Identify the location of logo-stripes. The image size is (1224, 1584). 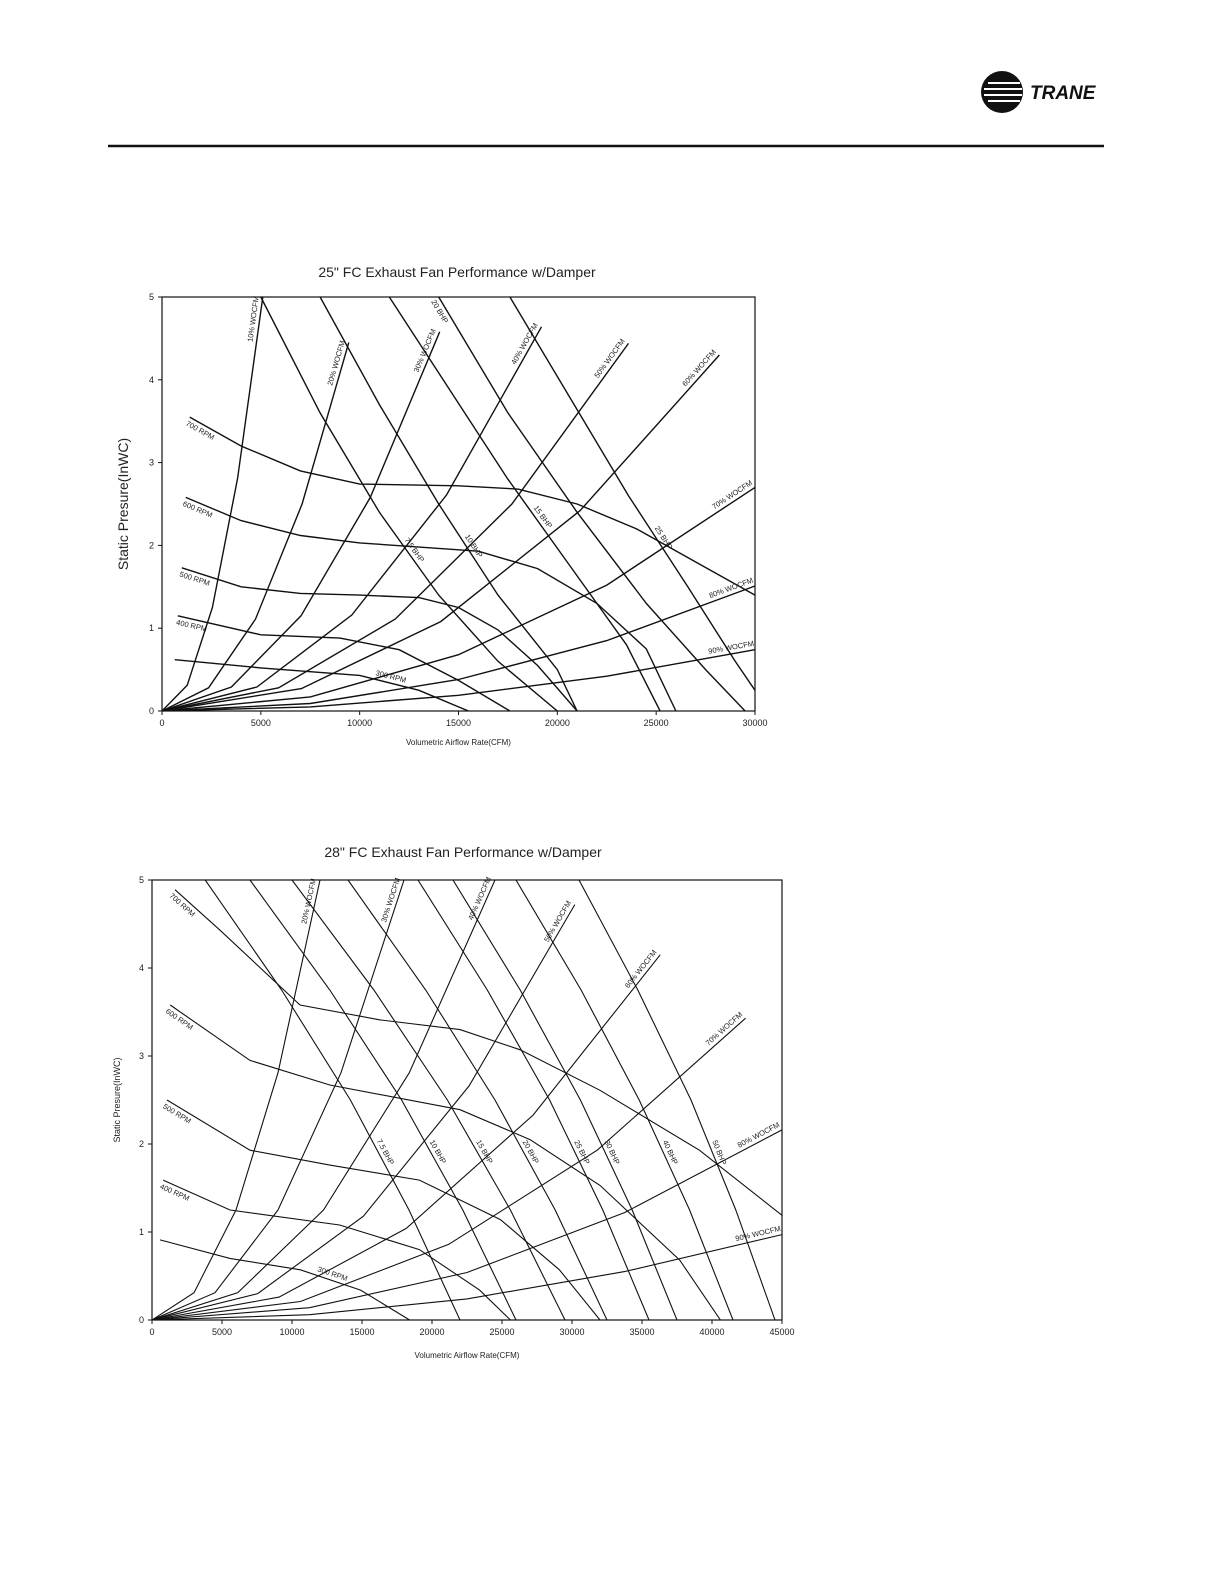
(1003, 92).